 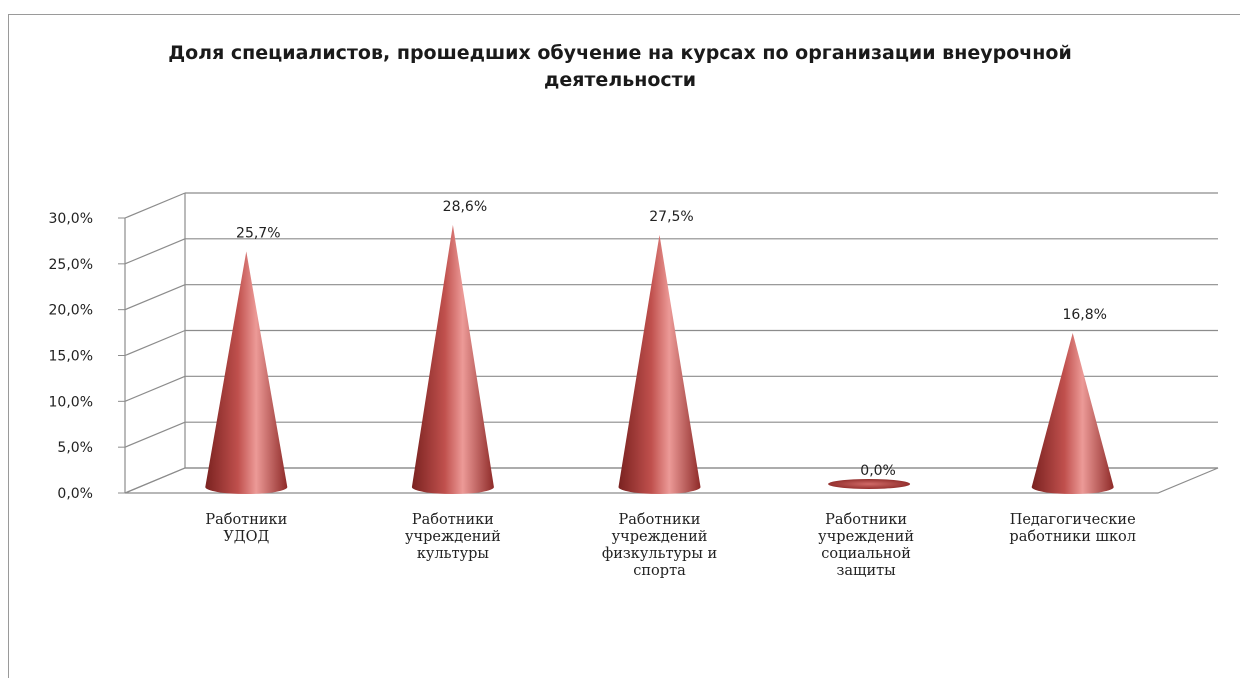 What do you see at coordinates (1072, 520) in the screenshot?
I see `x-tick-label-line: Педагогические` at bounding box center [1072, 520].